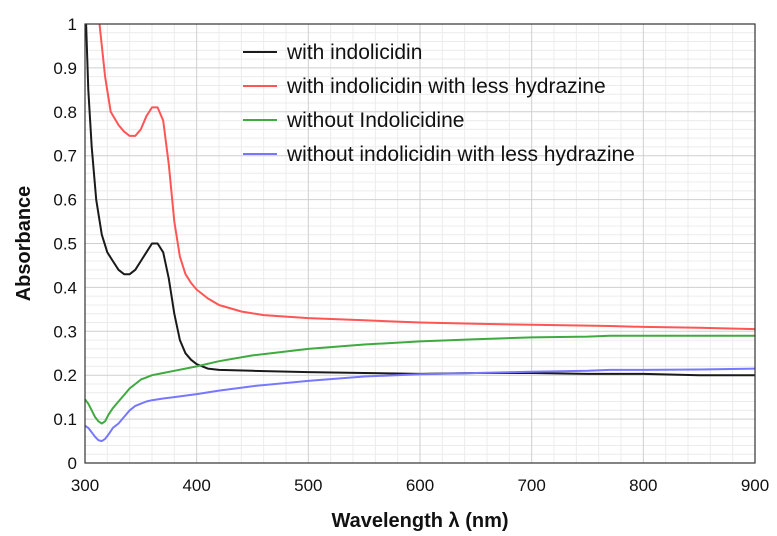 Image resolution: width=777 pixels, height=536 pixels. What do you see at coordinates (72, 463) in the screenshot?
I see `y-tick-label: 0` at bounding box center [72, 463].